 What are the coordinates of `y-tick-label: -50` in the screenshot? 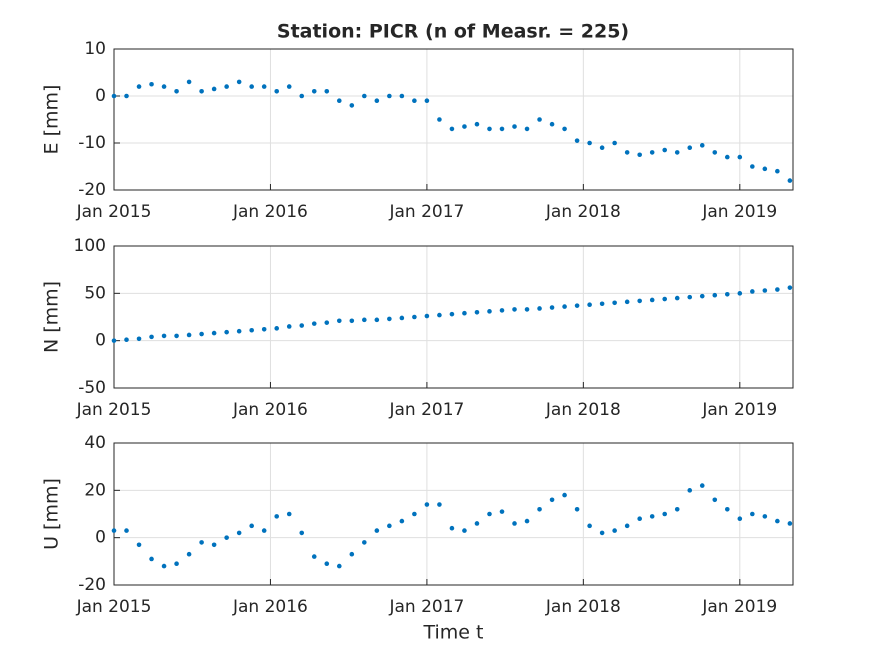 It's located at (92, 388).